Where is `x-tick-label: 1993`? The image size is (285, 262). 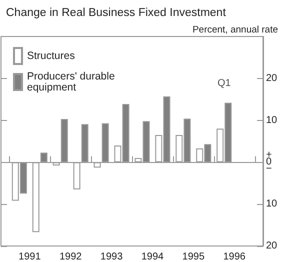 x-tick-label: 1993 is located at coordinates (112, 257).